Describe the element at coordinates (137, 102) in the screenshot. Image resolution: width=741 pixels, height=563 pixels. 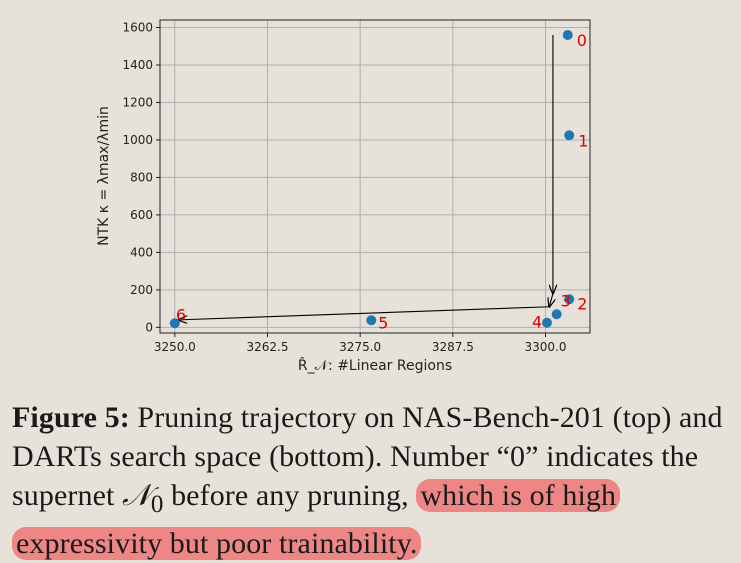
I see `y-tick-label: 1200` at that location.